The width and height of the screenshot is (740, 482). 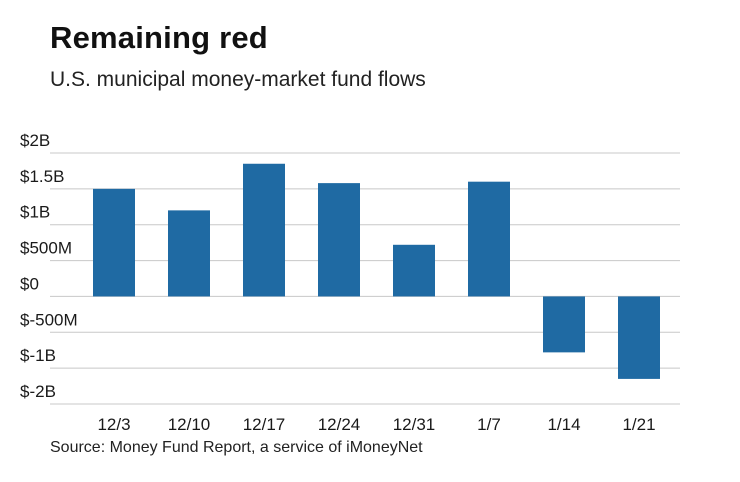 I want to click on y-tick-label: $2B, so click(x=35, y=140).